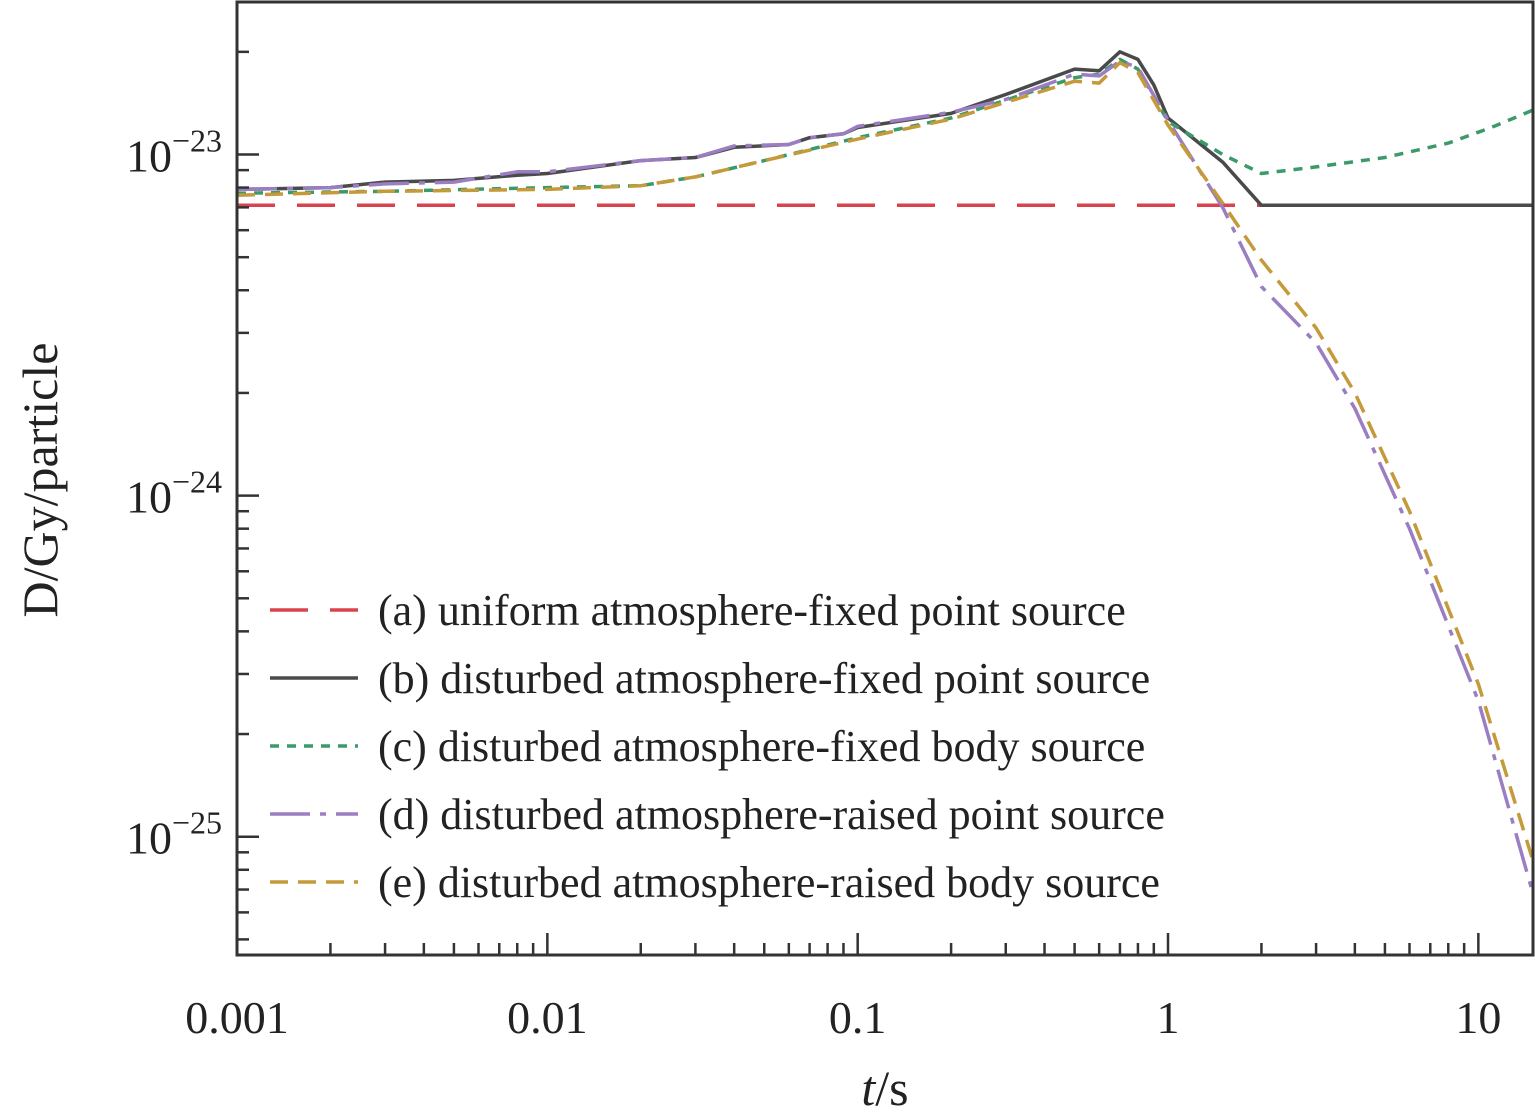  Describe the element at coordinates (40, 480) in the screenshot. I see `y-axis-label: D/Gy/particle` at that location.